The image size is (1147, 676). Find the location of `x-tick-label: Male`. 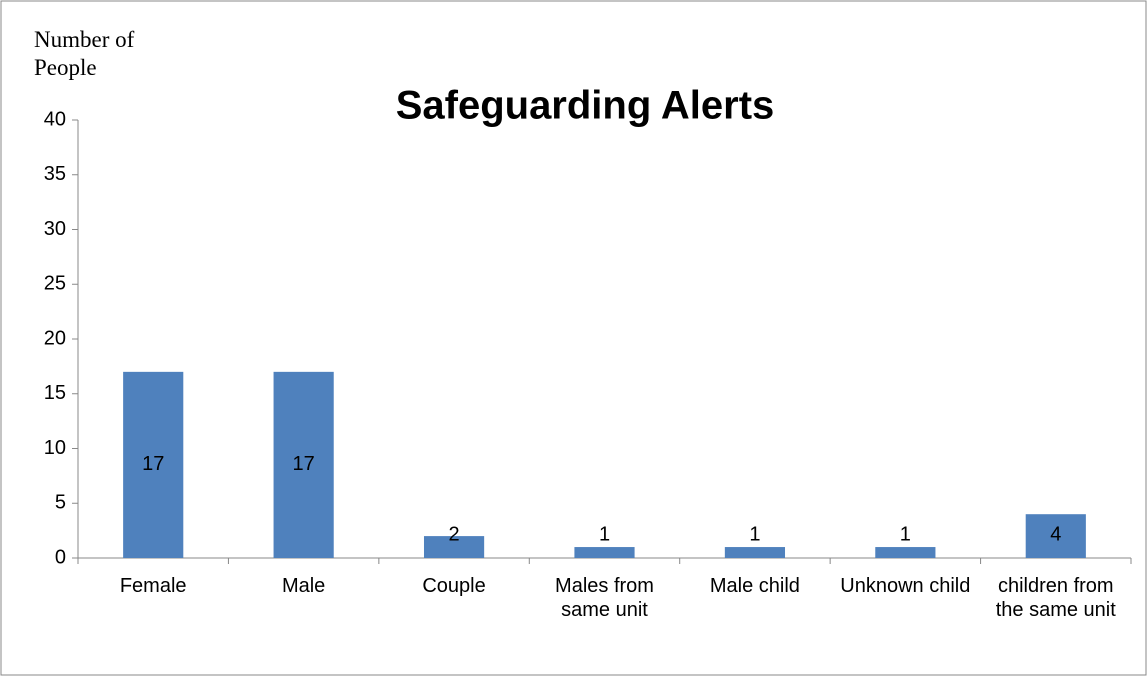

x-tick-label: Male is located at coordinates (303, 586).